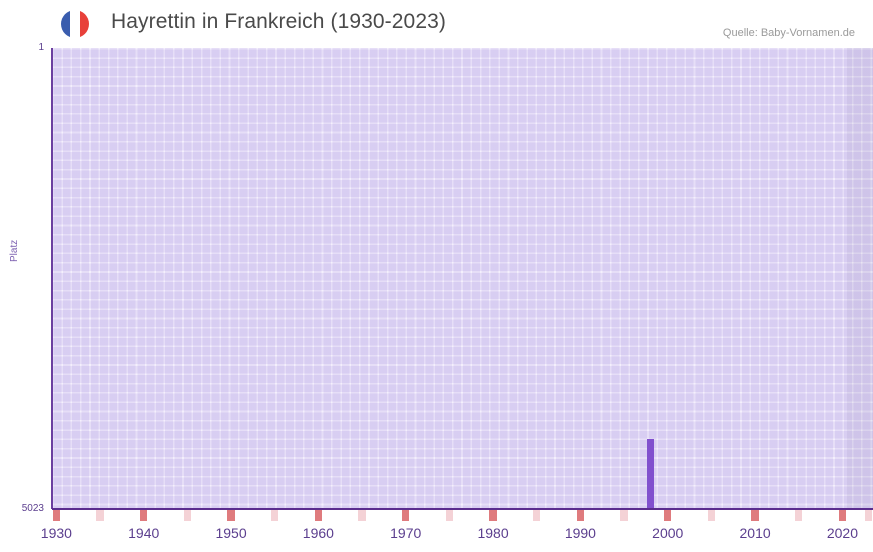 The height and width of the screenshot is (552, 873). I want to click on x-tick-major-1930, so click(56, 515).